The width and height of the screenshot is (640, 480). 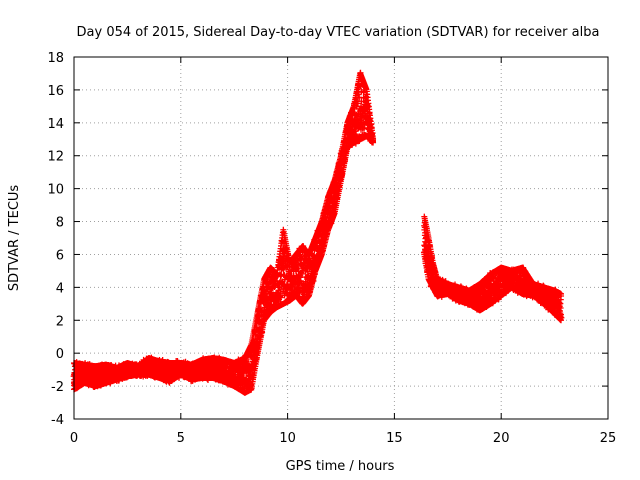 What do you see at coordinates (501, 438) in the screenshot?
I see `x-tick-label: 20` at bounding box center [501, 438].